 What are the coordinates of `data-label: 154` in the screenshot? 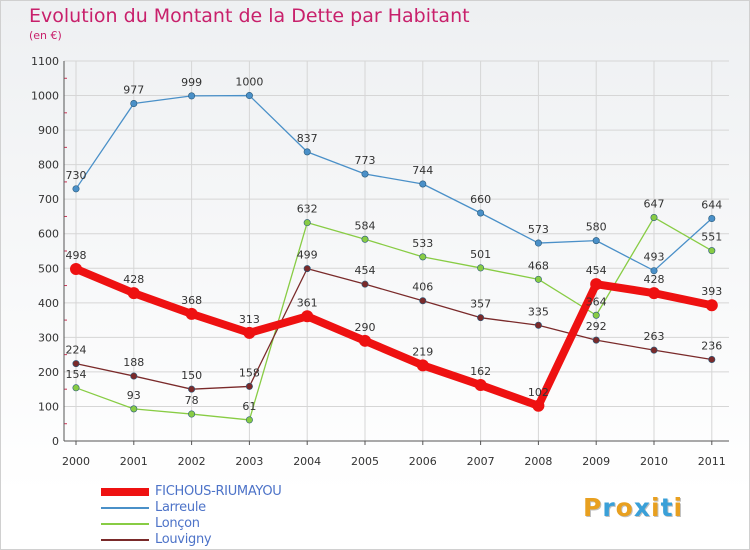 It's located at (76, 374).